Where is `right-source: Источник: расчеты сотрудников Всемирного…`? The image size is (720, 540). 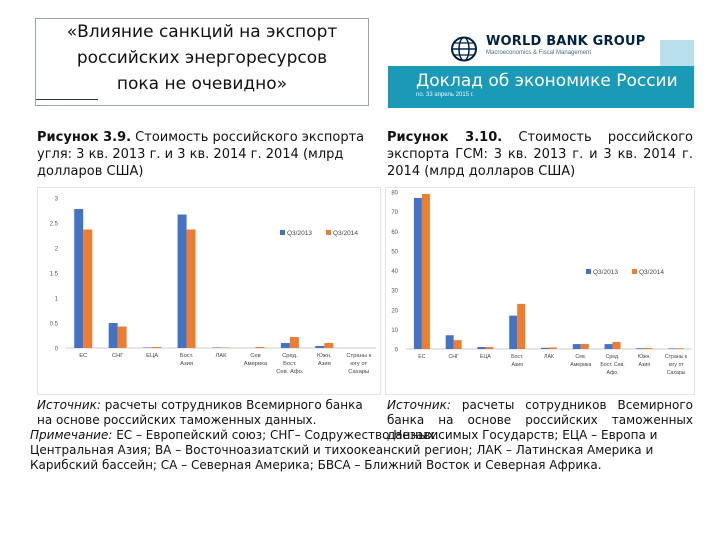
right-source: Источник: расчеты сотрудников Всемирного… is located at coordinates (540, 420).